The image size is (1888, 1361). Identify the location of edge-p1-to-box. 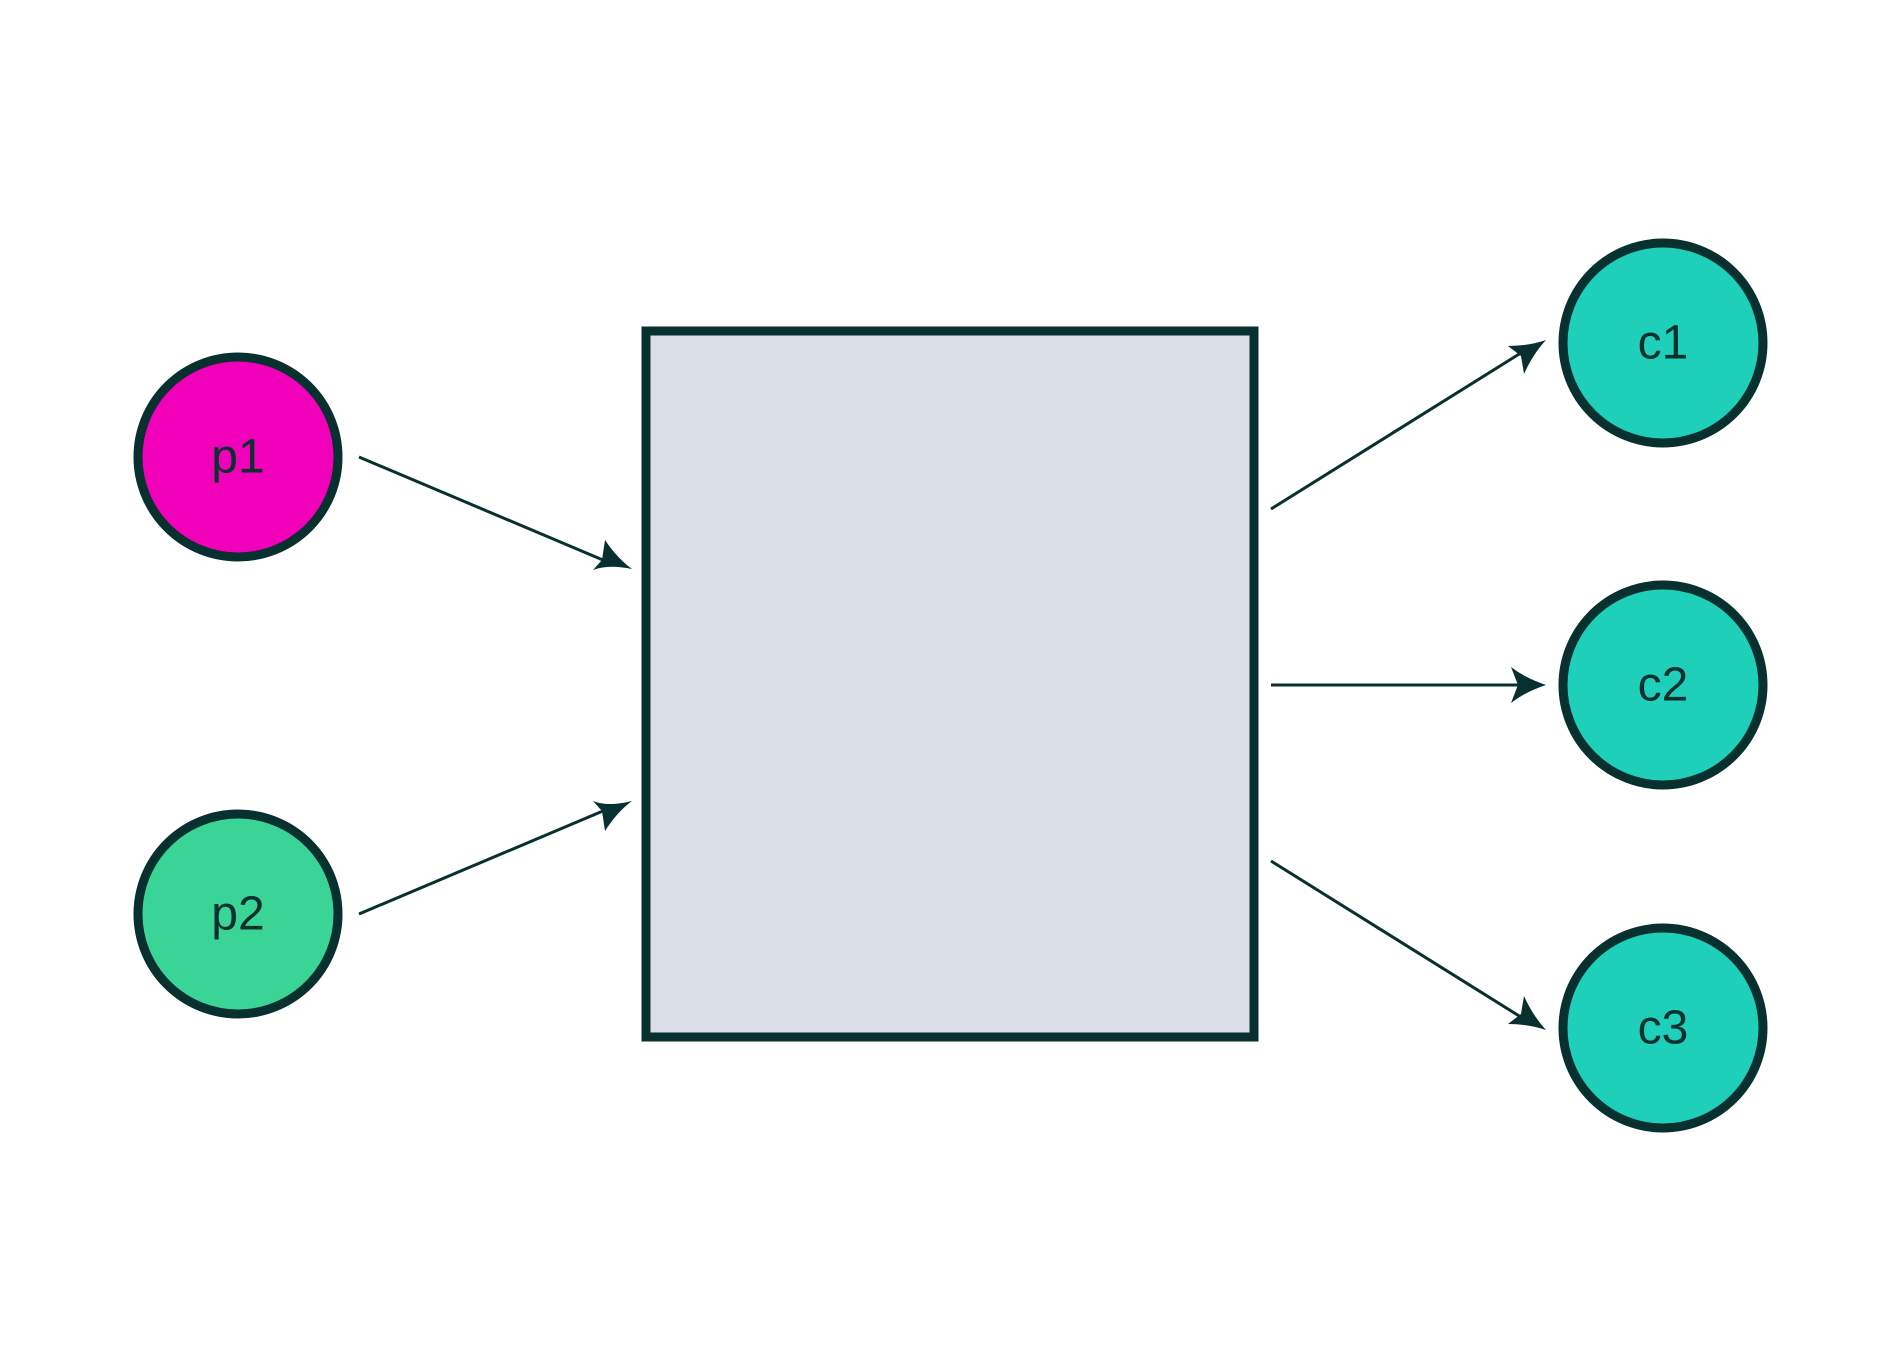
(495, 512).